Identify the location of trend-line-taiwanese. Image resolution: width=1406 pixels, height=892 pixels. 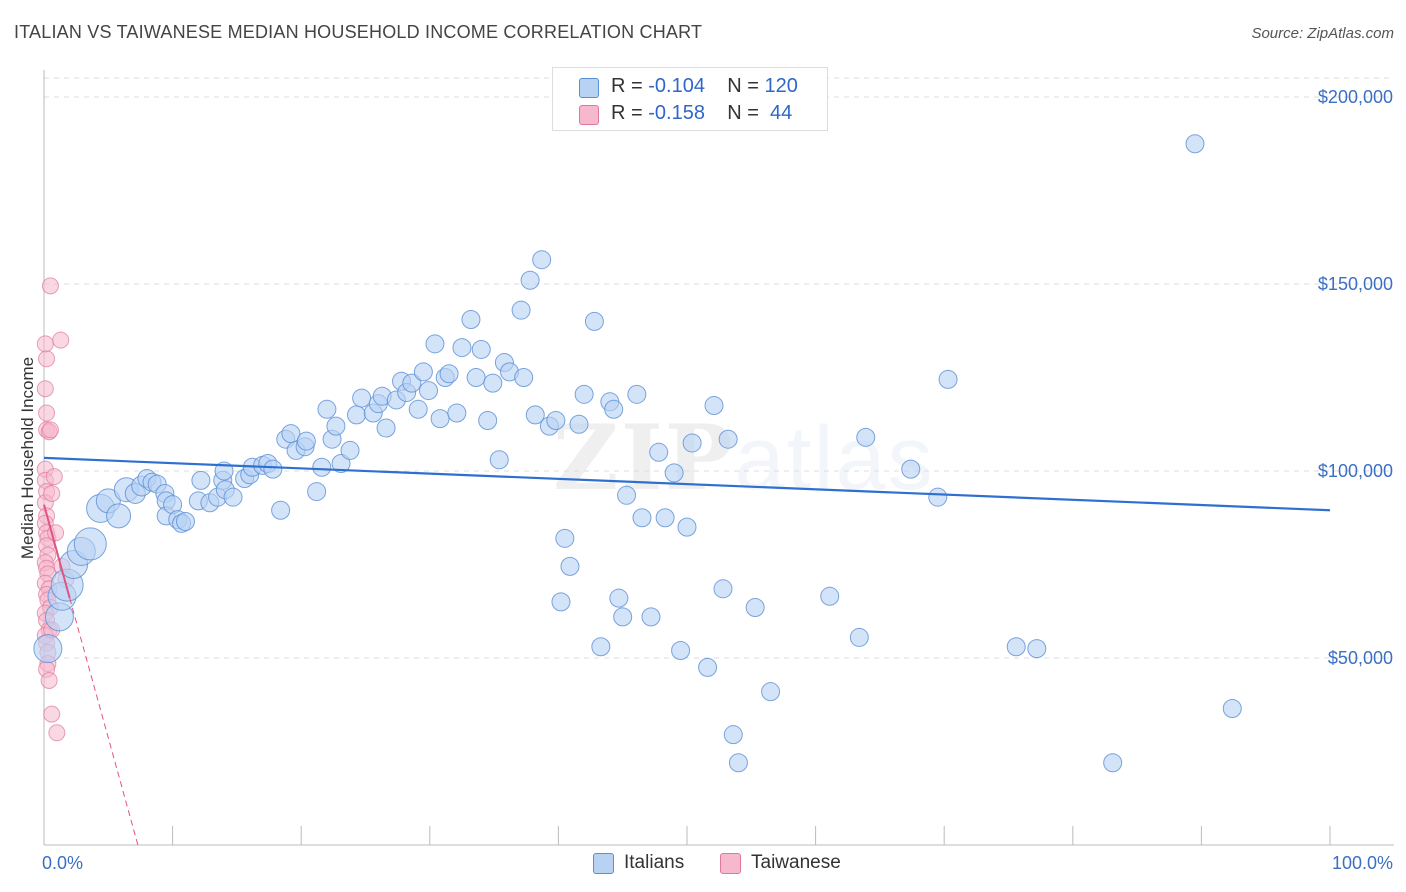
(57, 551).